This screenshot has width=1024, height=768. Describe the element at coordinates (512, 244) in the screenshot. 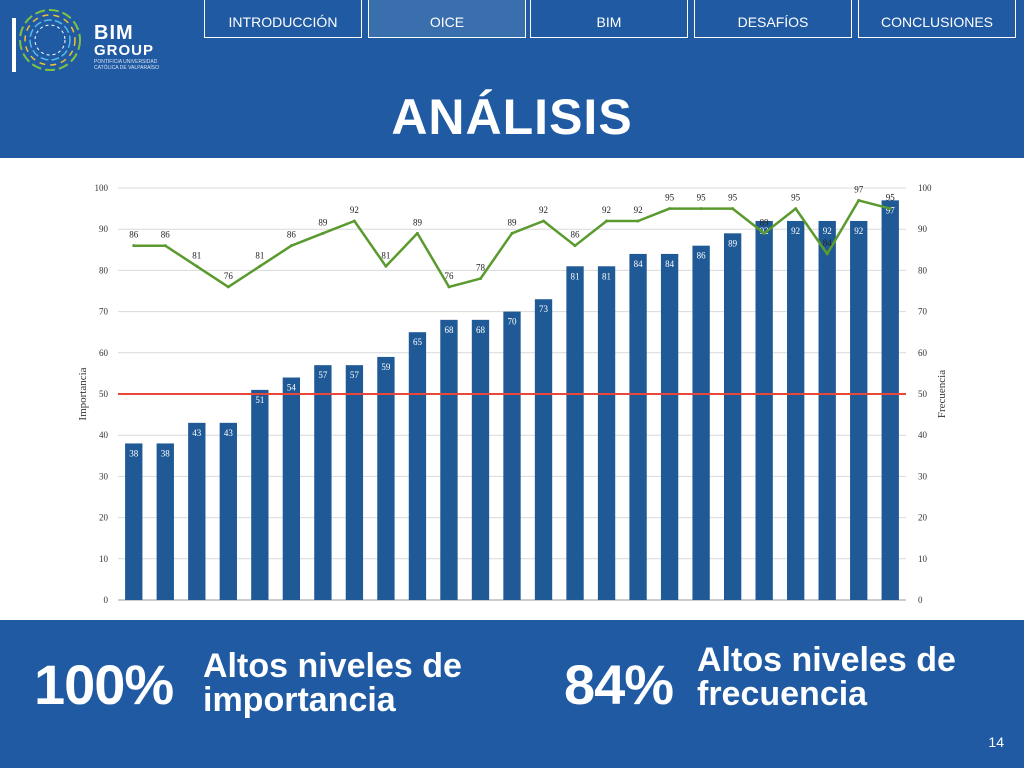

I see `frequency-line` at that location.